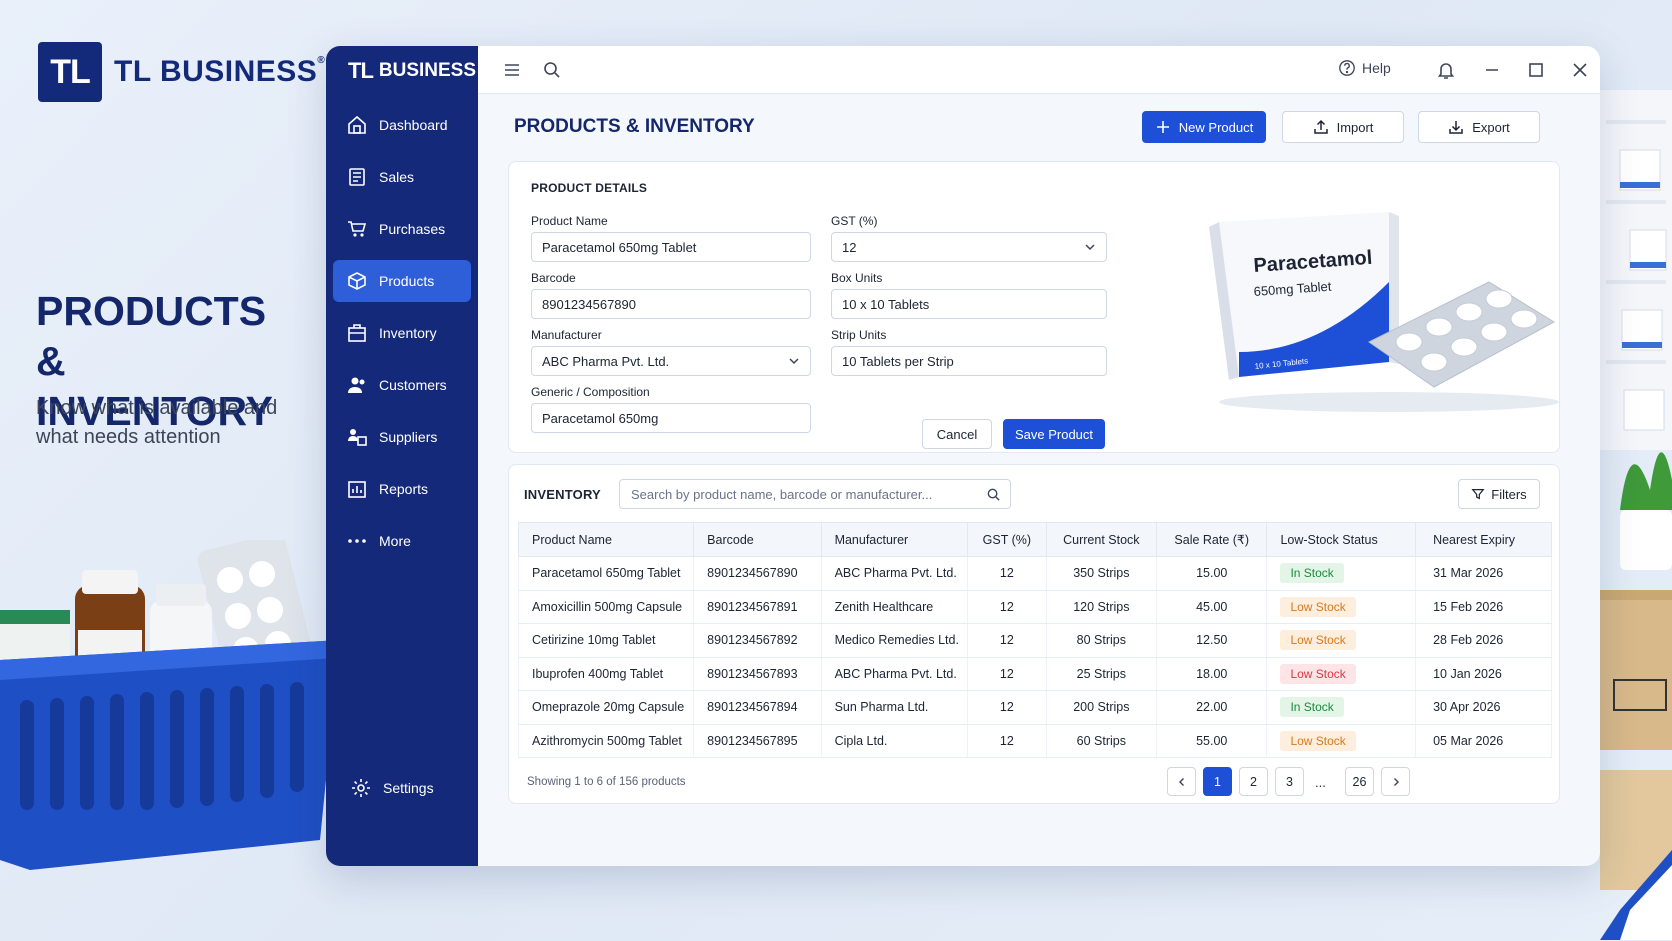 The height and width of the screenshot is (941, 1672). What do you see at coordinates (1456, 127) in the screenshot?
I see `download-icon` at bounding box center [1456, 127].